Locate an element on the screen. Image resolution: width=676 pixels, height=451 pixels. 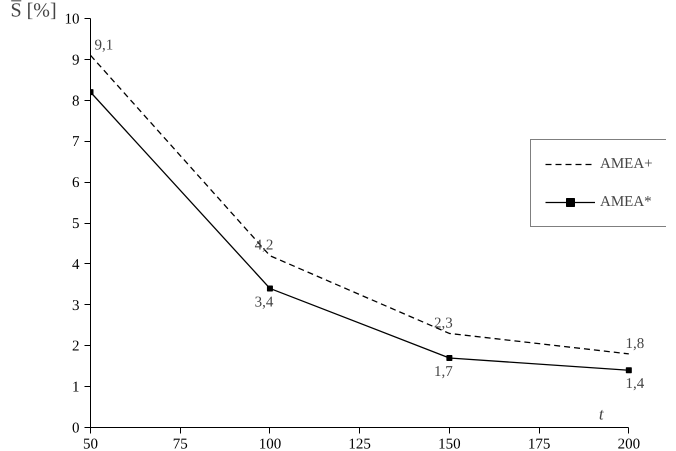
data-label: 1,7 is located at coordinates (444, 372).